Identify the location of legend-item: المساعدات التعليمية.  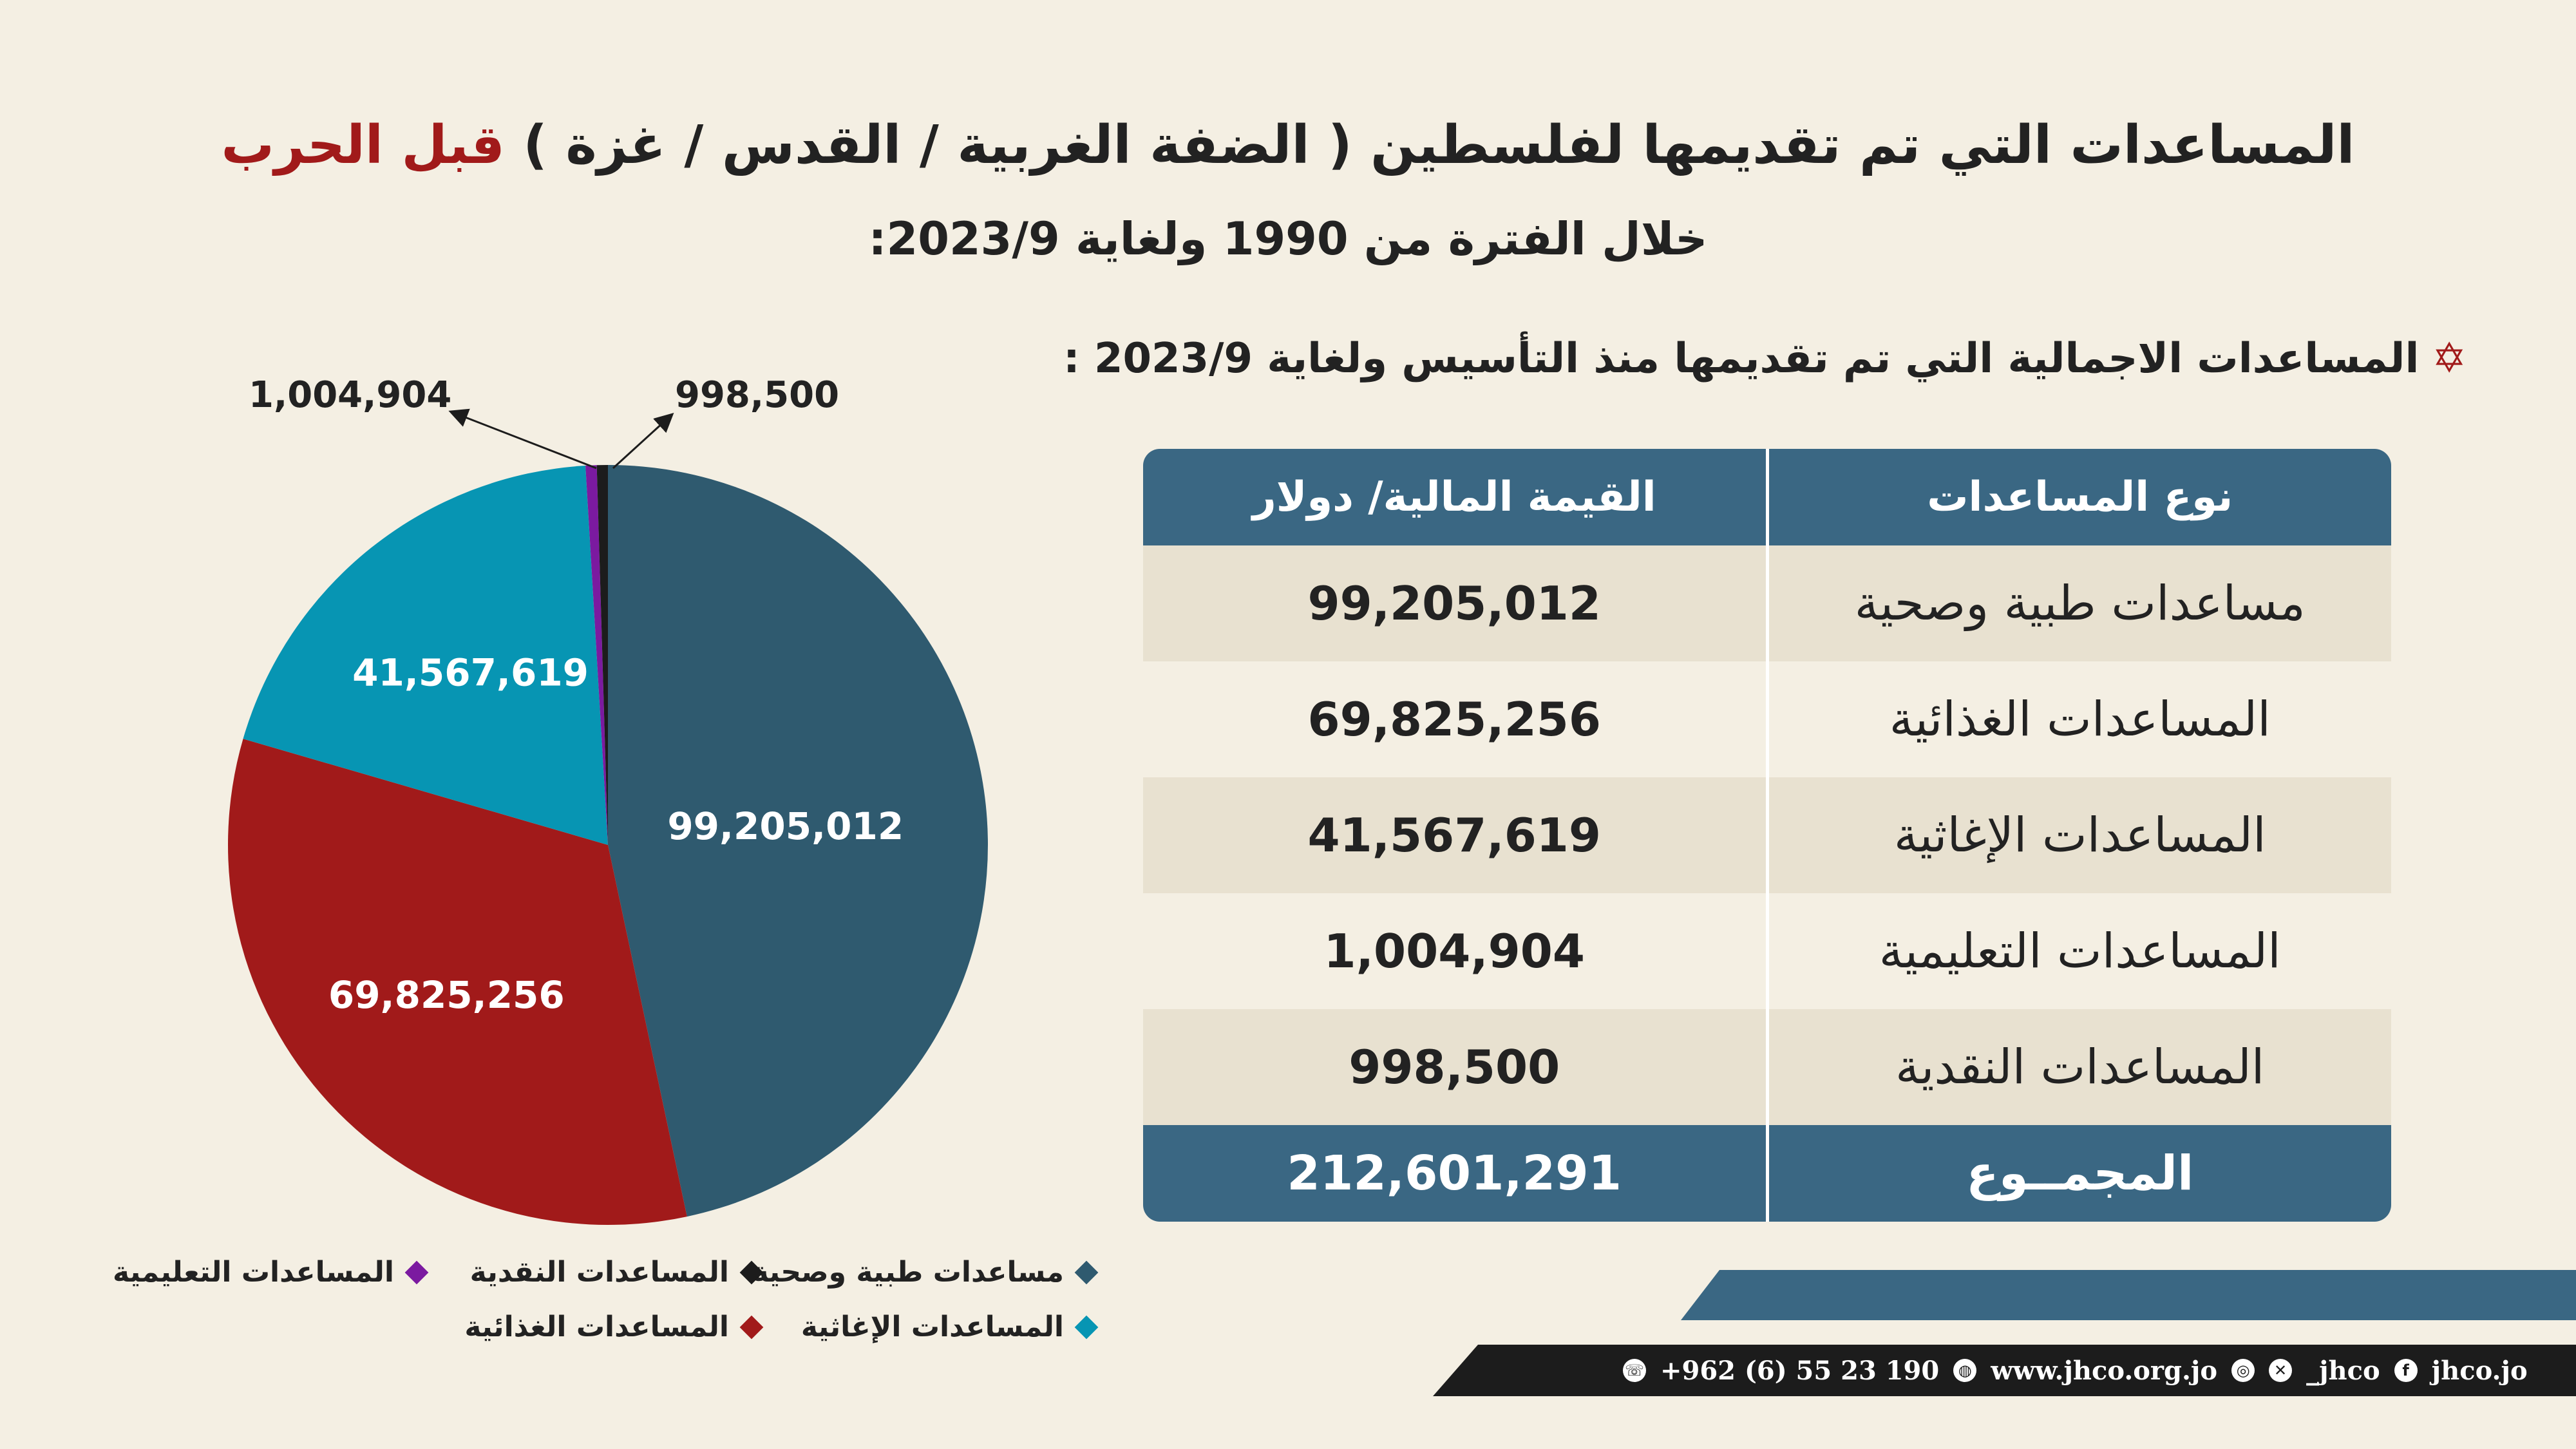
(271, 1272).